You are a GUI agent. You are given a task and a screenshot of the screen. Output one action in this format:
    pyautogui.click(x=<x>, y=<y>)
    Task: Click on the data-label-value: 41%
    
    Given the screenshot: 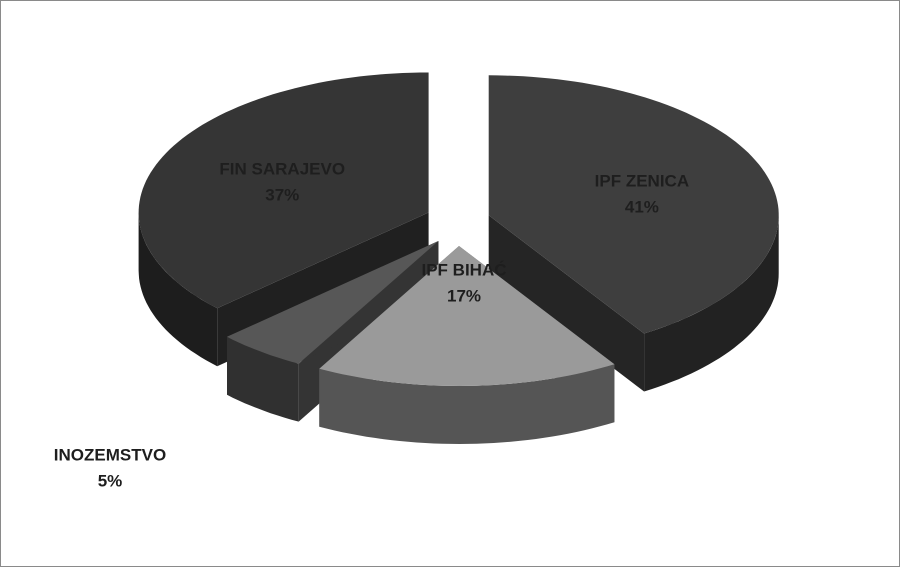 What is the action you would take?
    pyautogui.click(x=642, y=206)
    